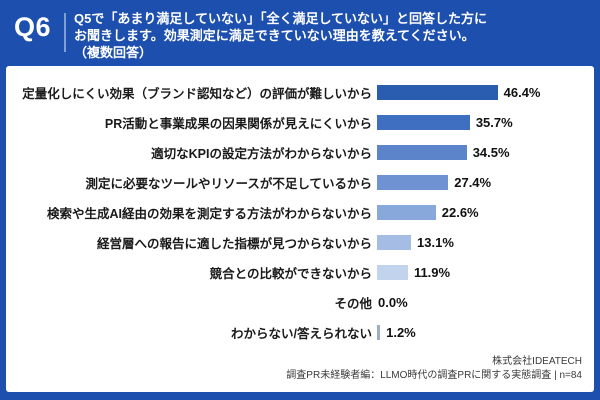 This screenshot has width=600, height=400. Describe the element at coordinates (522, 92) in the screenshot. I see `value-label: 46.4%` at that location.